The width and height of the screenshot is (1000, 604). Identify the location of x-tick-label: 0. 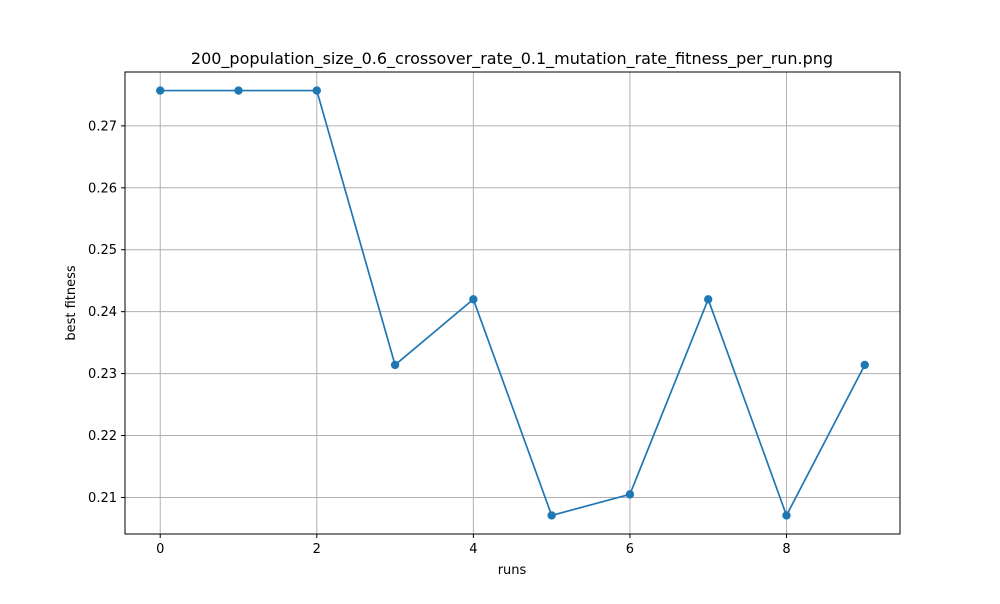
(160, 549).